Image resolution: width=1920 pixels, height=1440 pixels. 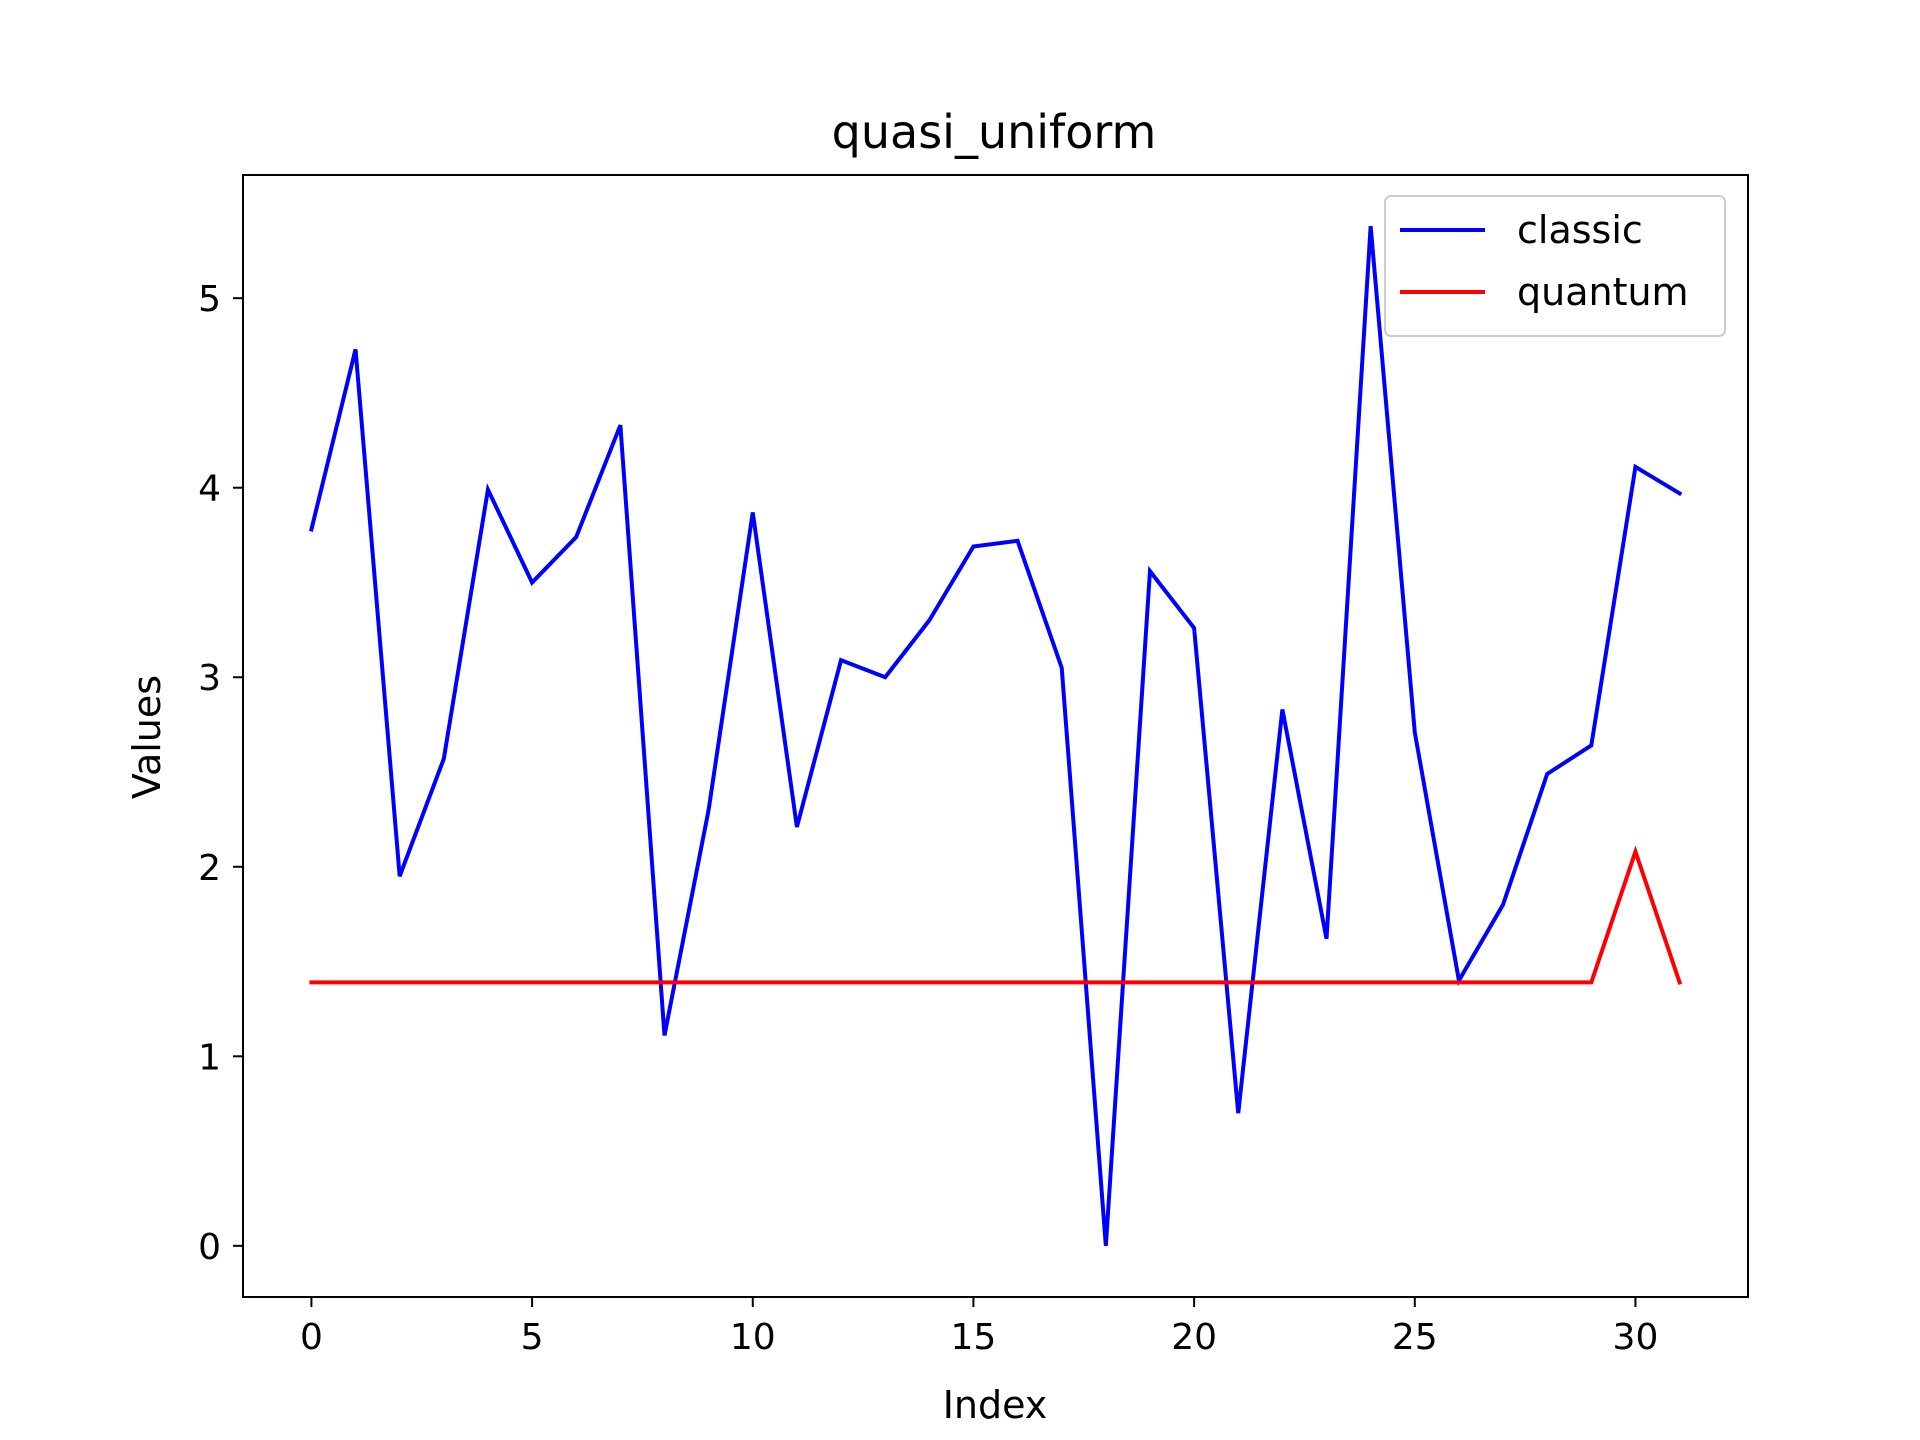 What do you see at coordinates (147, 737) in the screenshot?
I see `y-axis-label: Values` at bounding box center [147, 737].